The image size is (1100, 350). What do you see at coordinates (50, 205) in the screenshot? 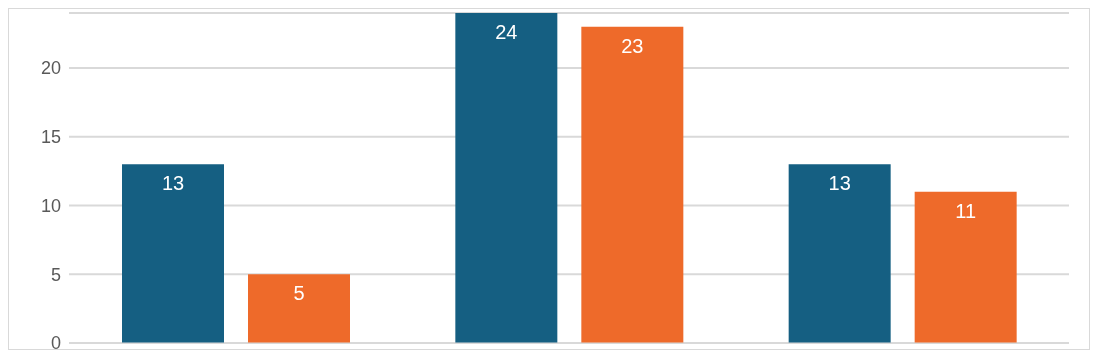
I see `y-tick-label: 10` at bounding box center [50, 205].